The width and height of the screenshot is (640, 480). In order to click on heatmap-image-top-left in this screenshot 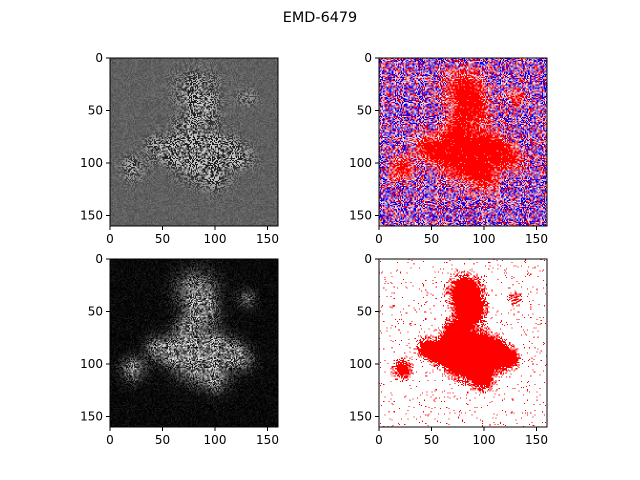, I will do `click(194, 142)`.